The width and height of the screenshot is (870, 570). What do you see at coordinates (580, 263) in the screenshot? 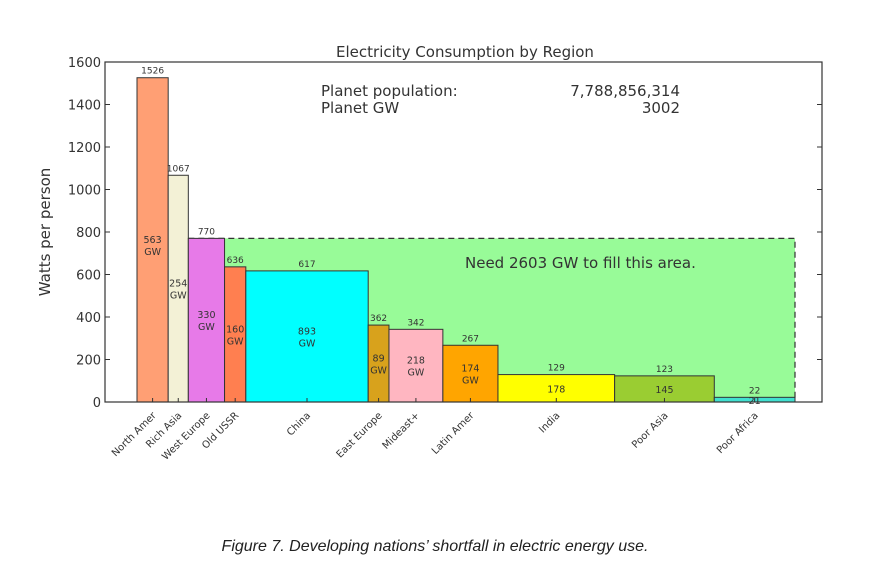
I see `fill-area-label: Need 2603 GW to fill this area.` at bounding box center [580, 263].